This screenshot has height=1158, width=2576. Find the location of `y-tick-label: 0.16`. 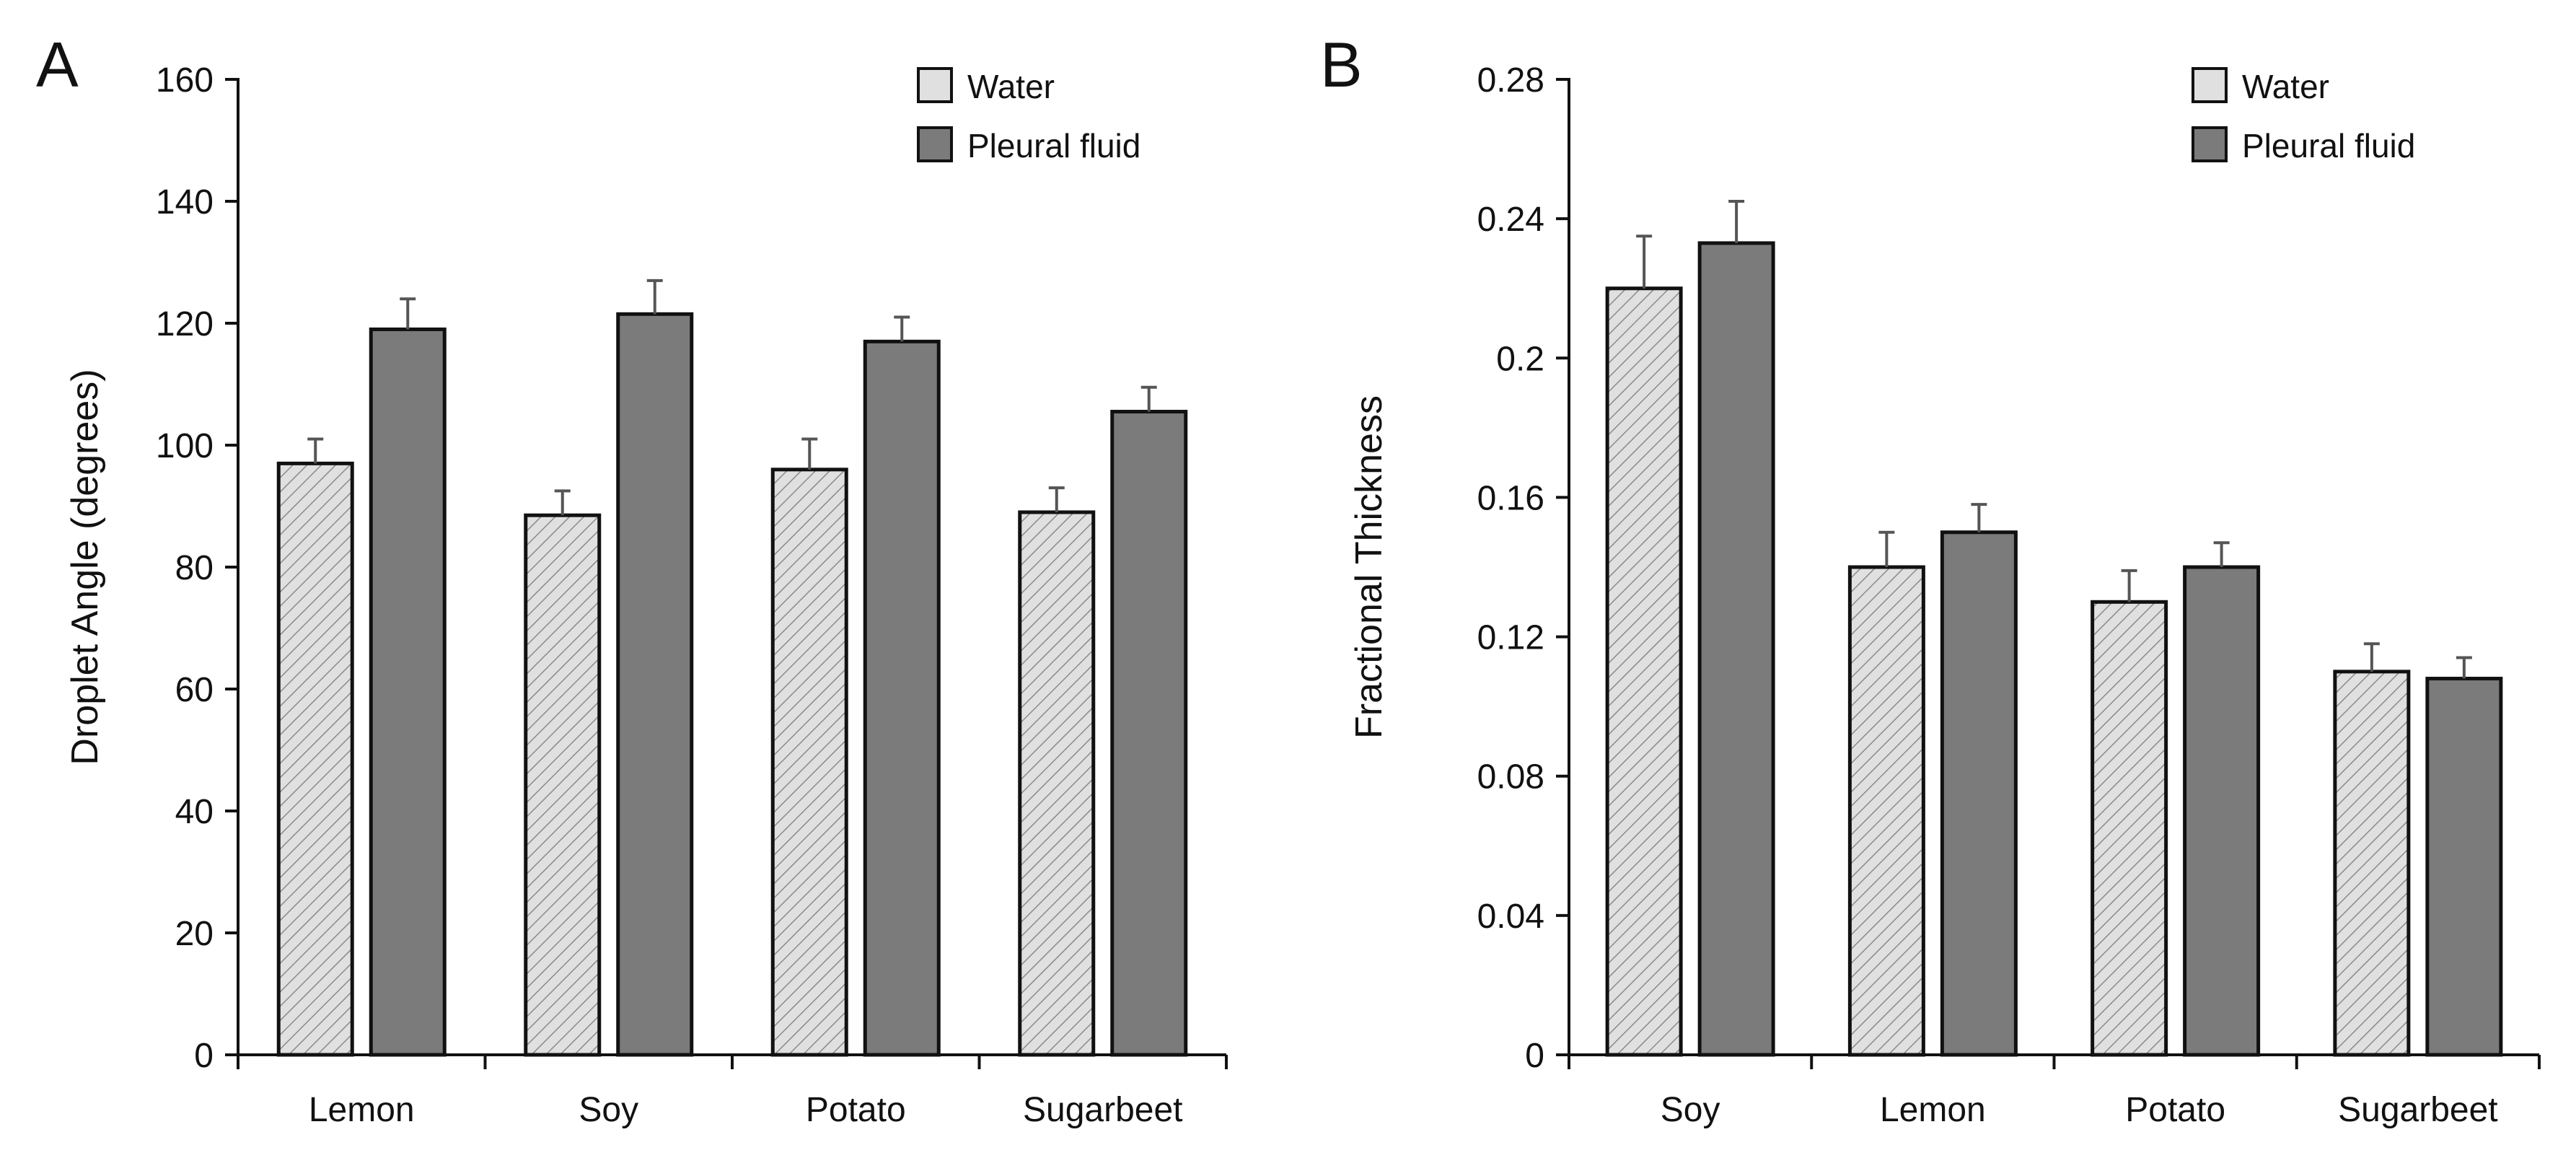

y-tick-label: 0.16 is located at coordinates (1510, 498).